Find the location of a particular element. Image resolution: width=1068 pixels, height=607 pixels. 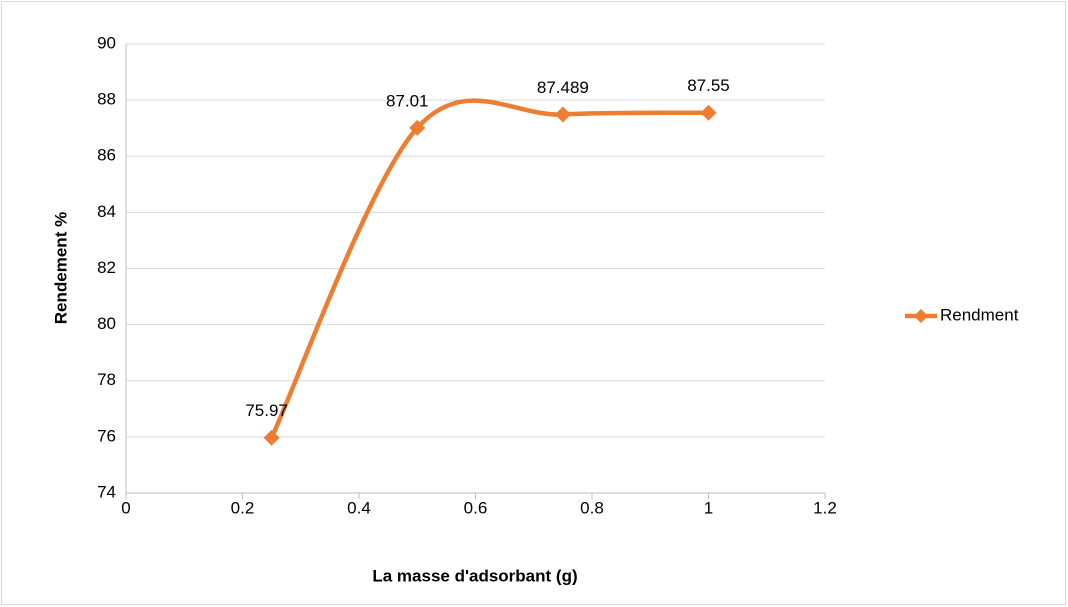

y-tick-label: 82 is located at coordinates (106, 267).